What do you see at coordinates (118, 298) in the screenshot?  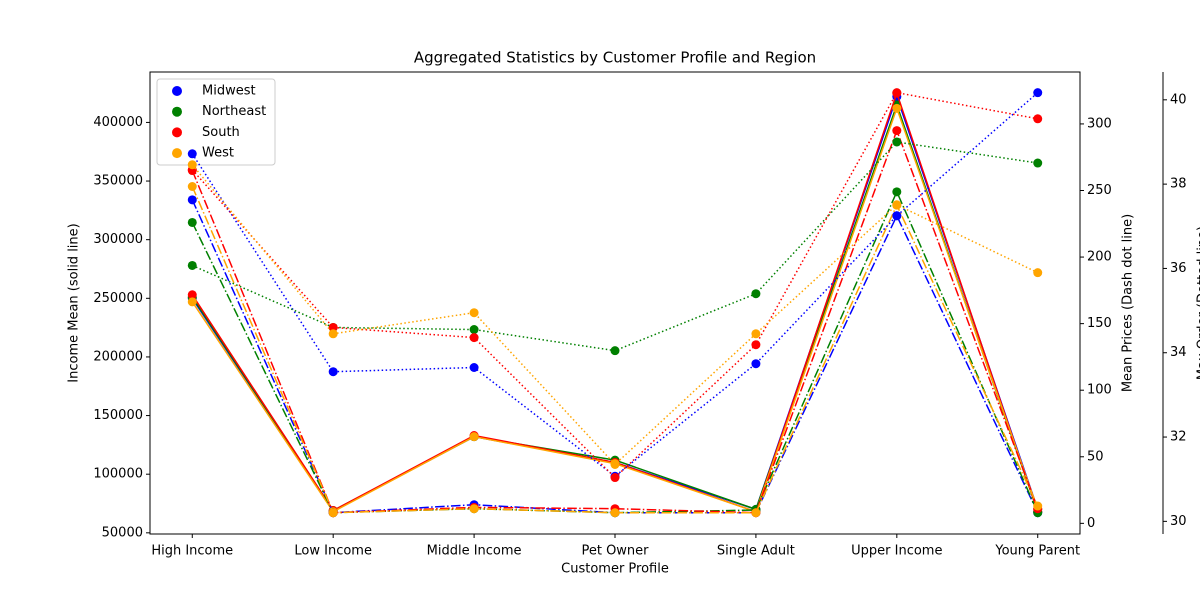 I see `y-tick-label: 250000` at bounding box center [118, 298].